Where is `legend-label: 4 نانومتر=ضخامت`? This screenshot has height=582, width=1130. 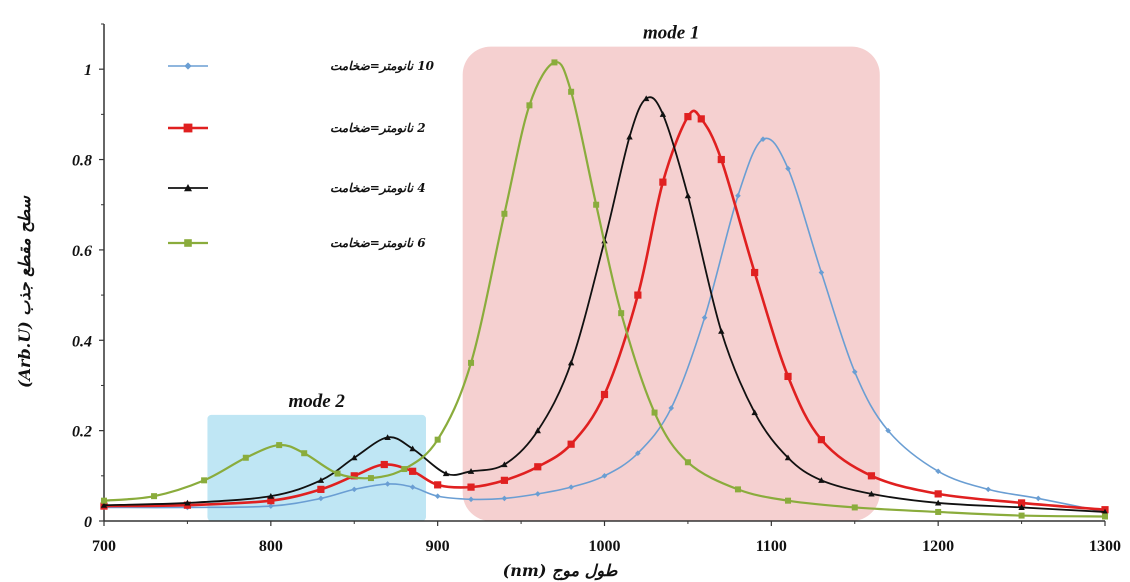
legend-label: 4 نانومتر=ضخامت is located at coordinates (378, 188).